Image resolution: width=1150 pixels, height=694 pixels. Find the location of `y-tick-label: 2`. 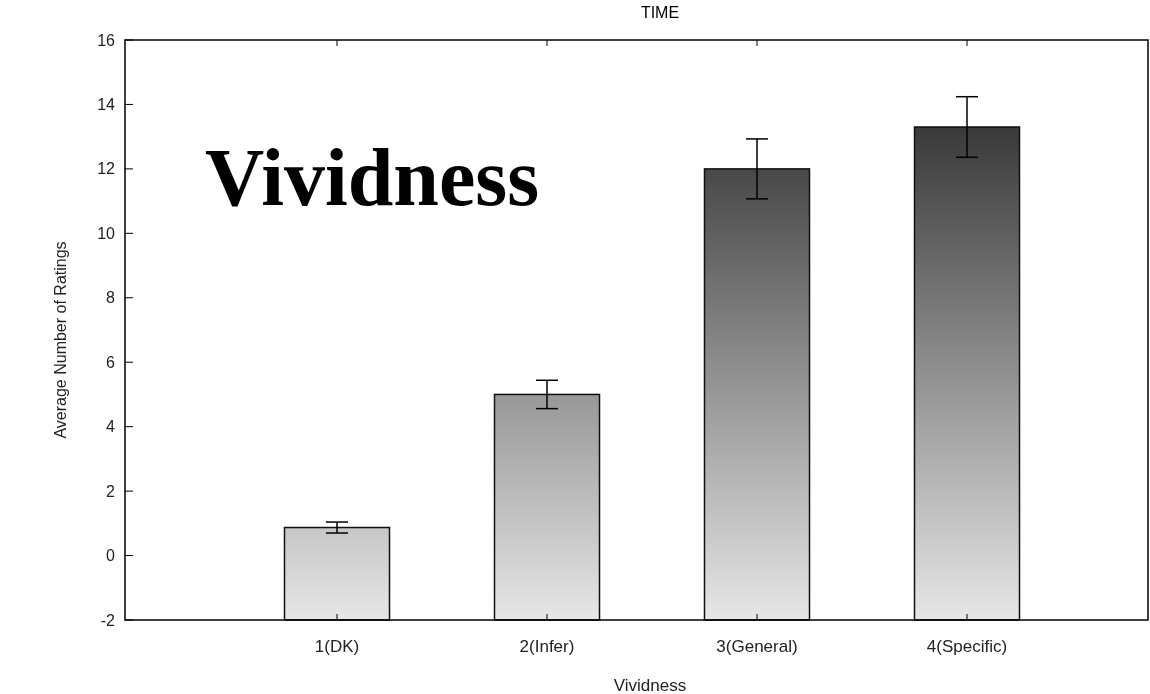

y-tick-label: 2 is located at coordinates (111, 491).